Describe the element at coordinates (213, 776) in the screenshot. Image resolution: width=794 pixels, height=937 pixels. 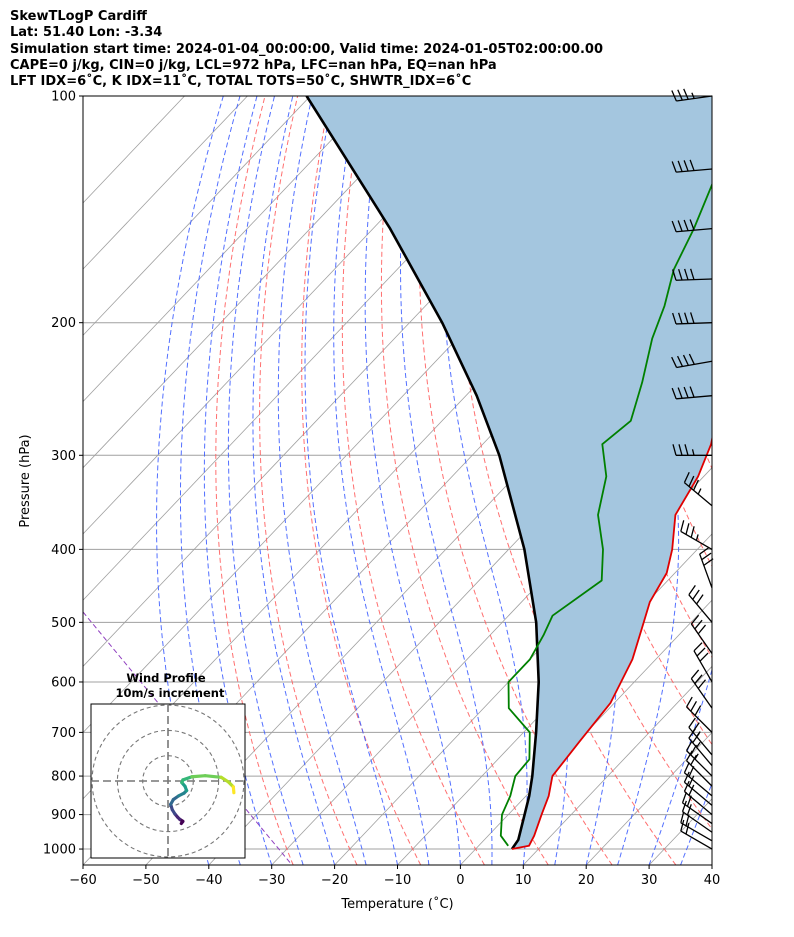
I see `hodograph-segment` at that location.